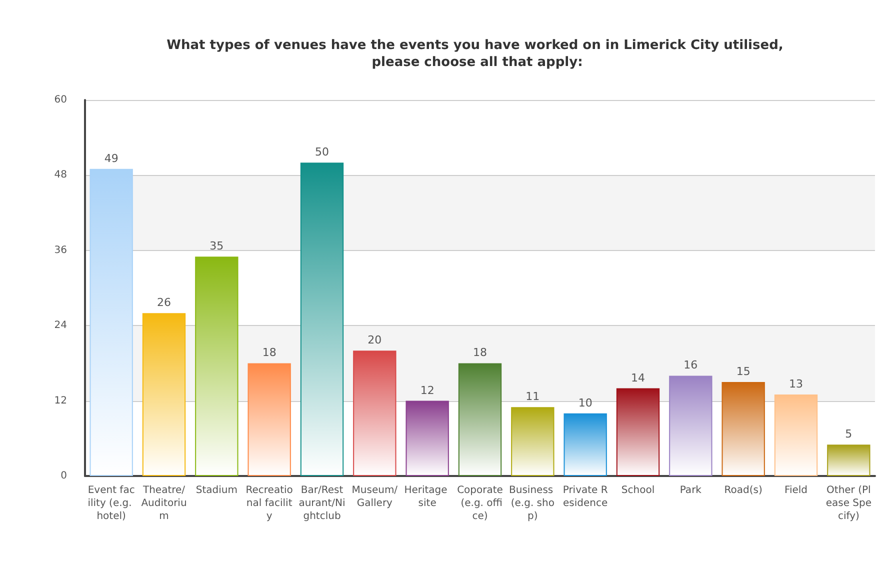 Image resolution: width=885 pixels, height=568 pixels. Describe the element at coordinates (848, 434) in the screenshot. I see `data-label: 5` at that location.